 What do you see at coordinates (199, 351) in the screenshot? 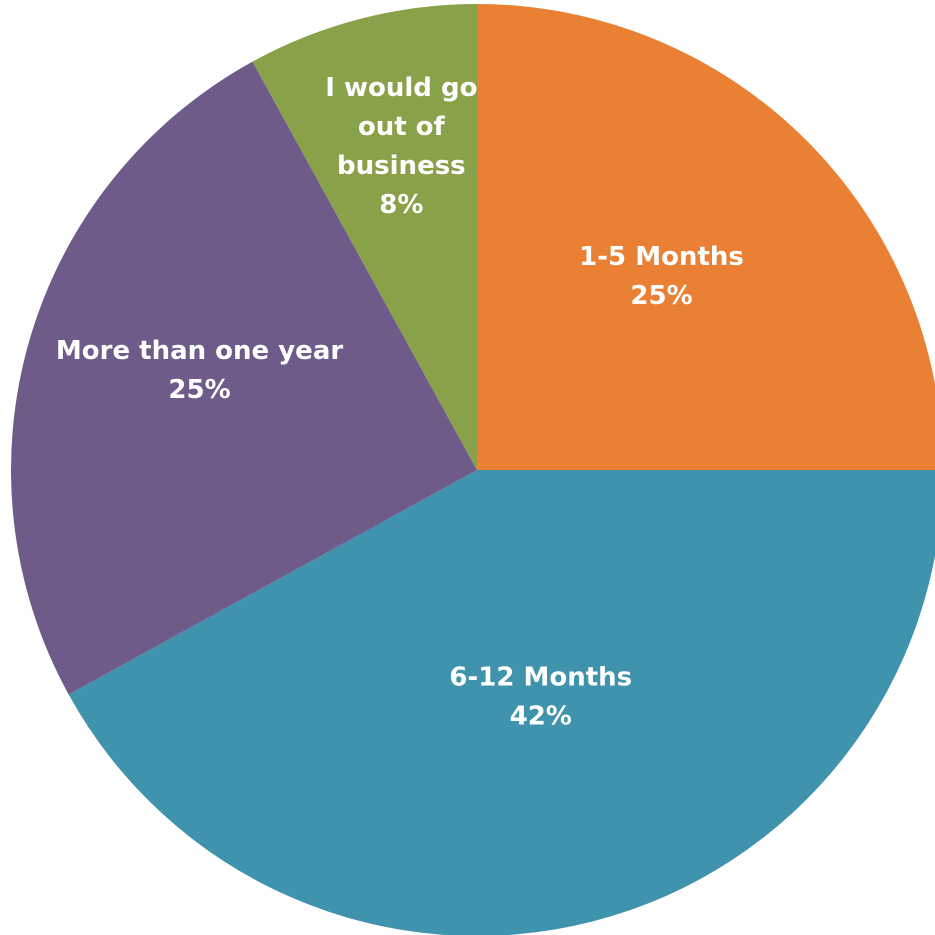
I see `pie-slice-category: More than one year` at bounding box center [199, 351].